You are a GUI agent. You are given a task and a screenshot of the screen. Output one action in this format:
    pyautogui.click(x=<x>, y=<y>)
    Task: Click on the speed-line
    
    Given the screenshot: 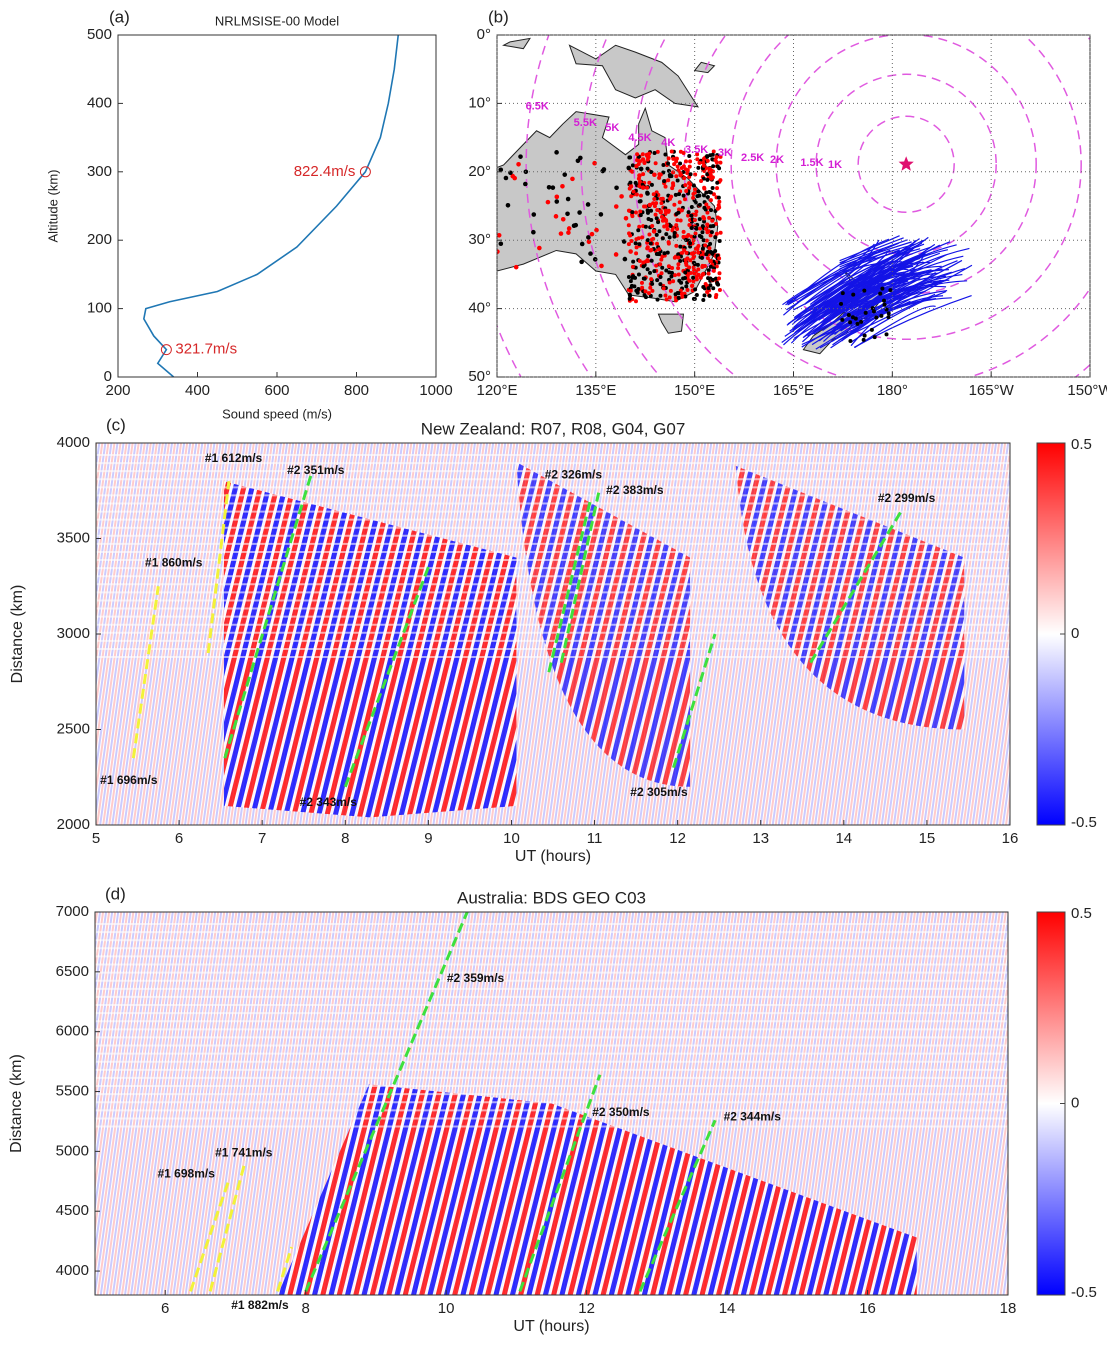 What is the action you would take?
    pyautogui.click(x=285, y=1269)
    